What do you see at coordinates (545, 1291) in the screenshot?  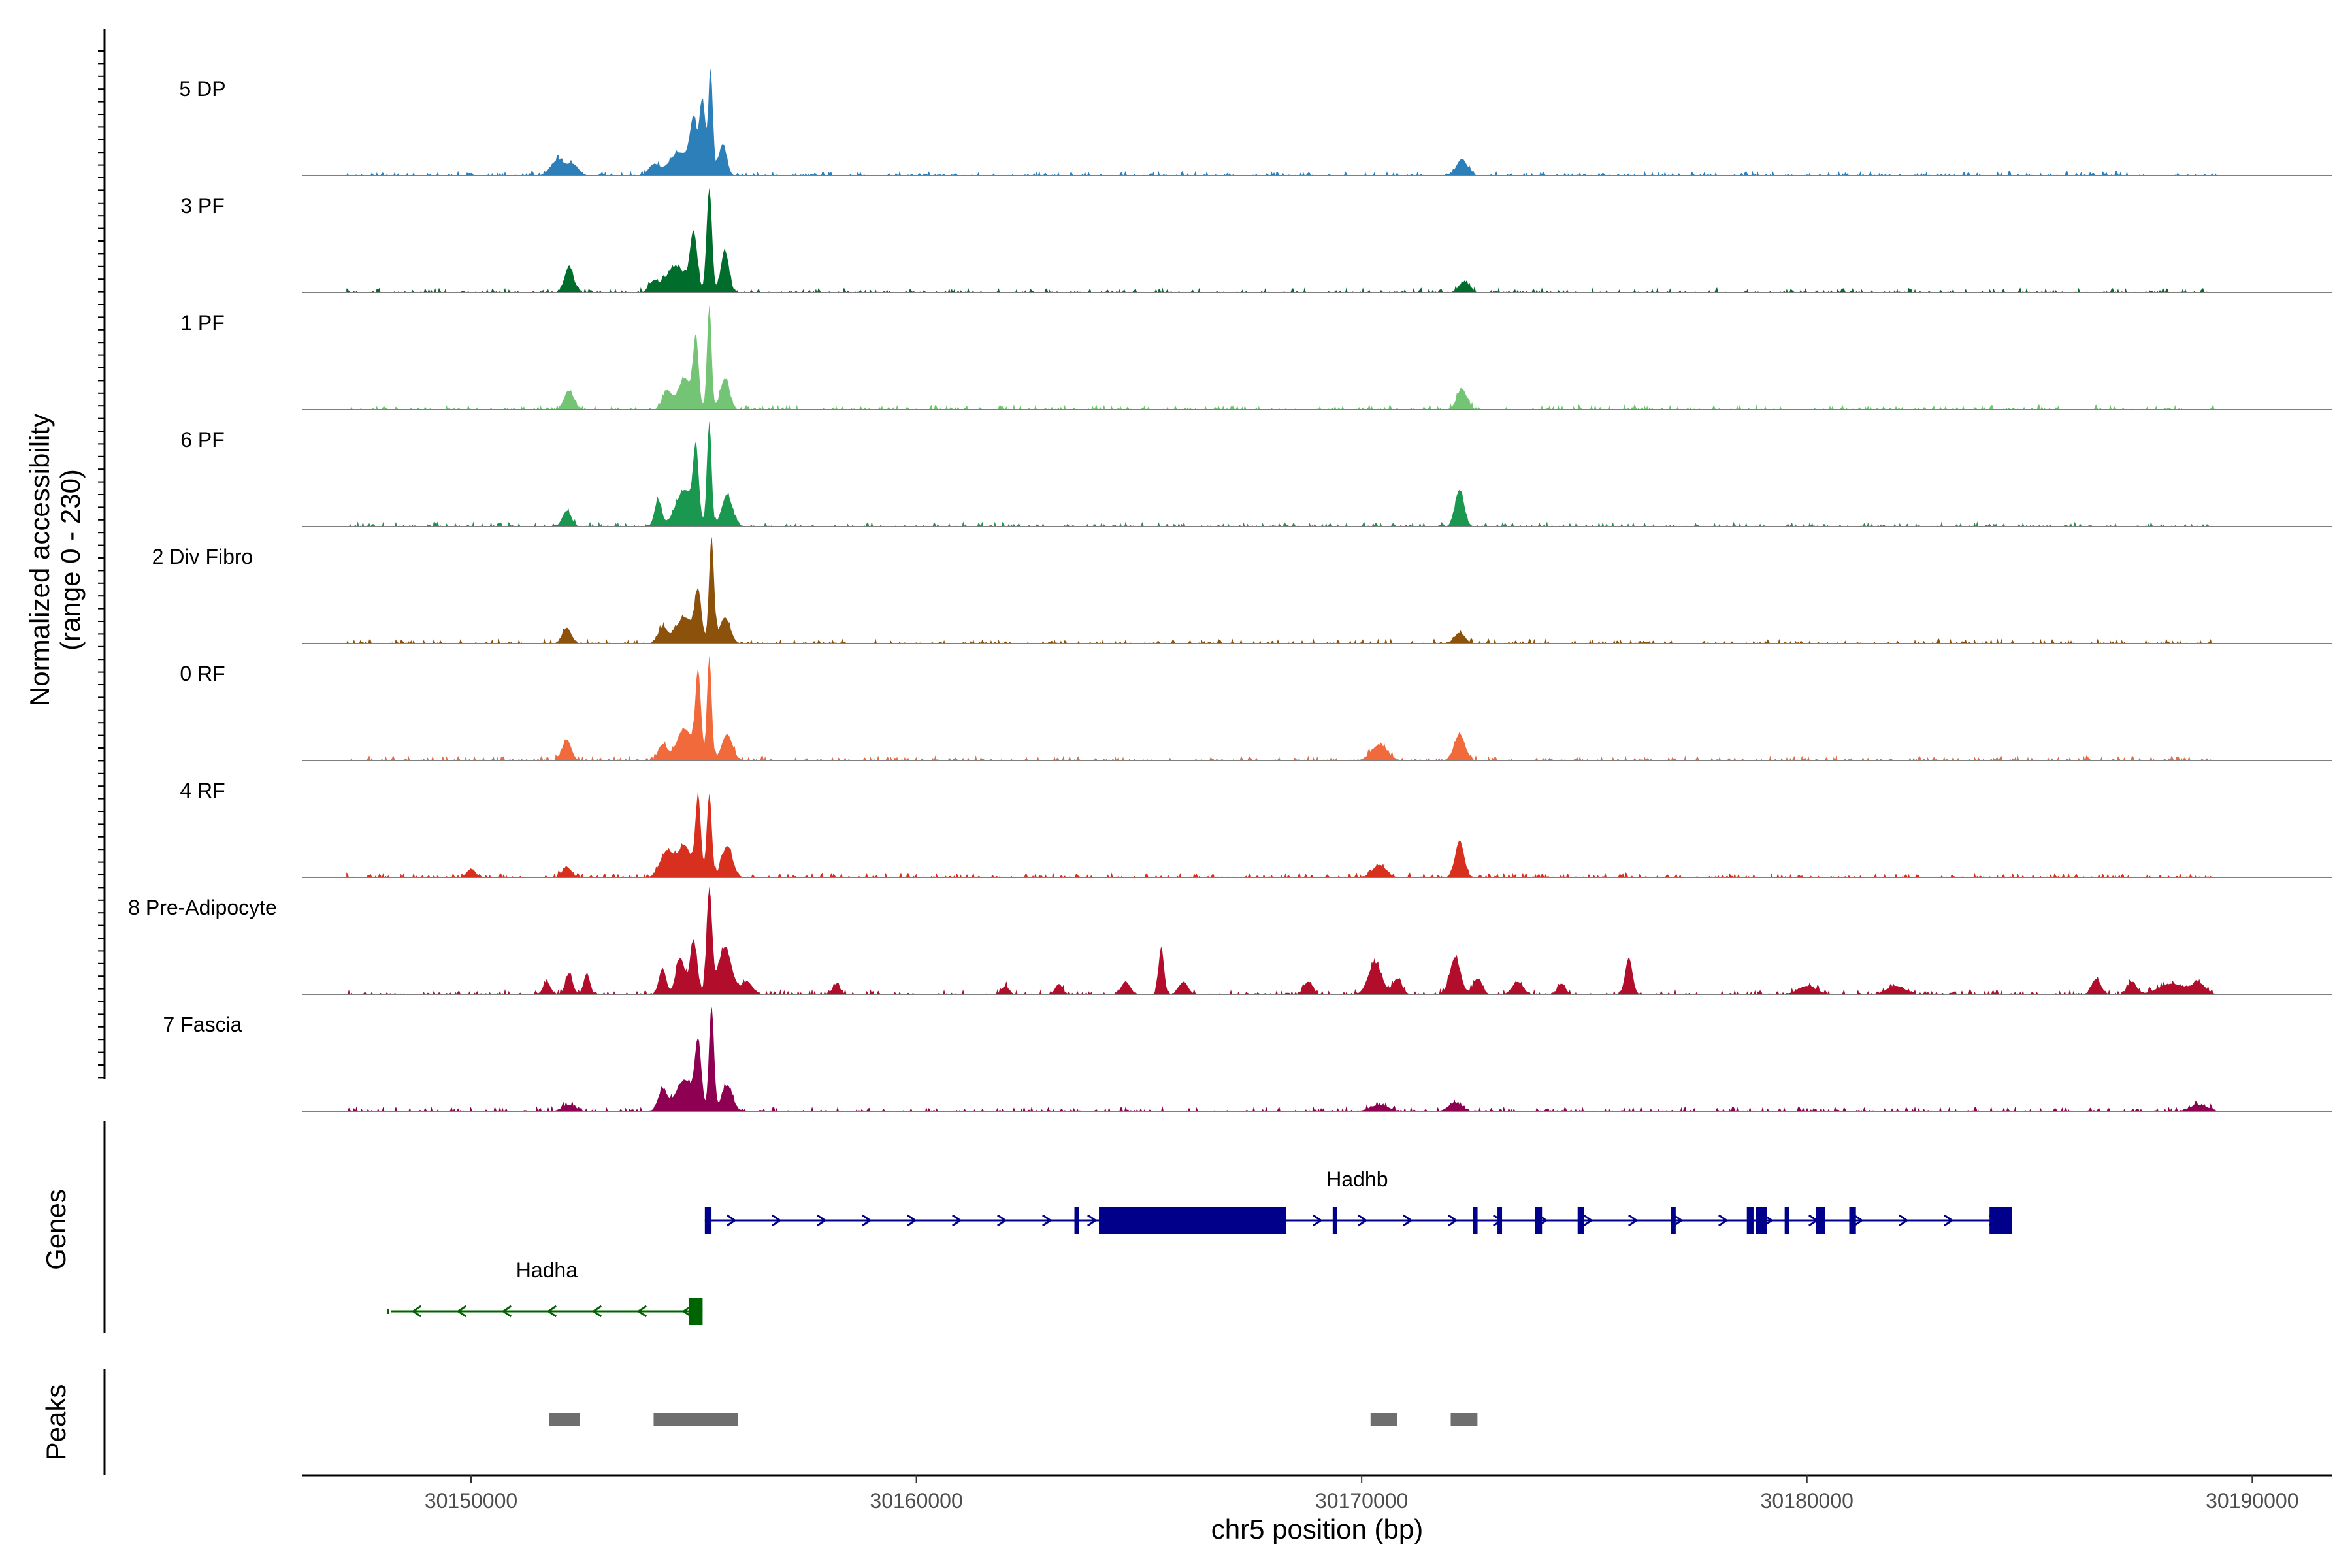 I see `gene-hadha: Hadha` at bounding box center [545, 1291].